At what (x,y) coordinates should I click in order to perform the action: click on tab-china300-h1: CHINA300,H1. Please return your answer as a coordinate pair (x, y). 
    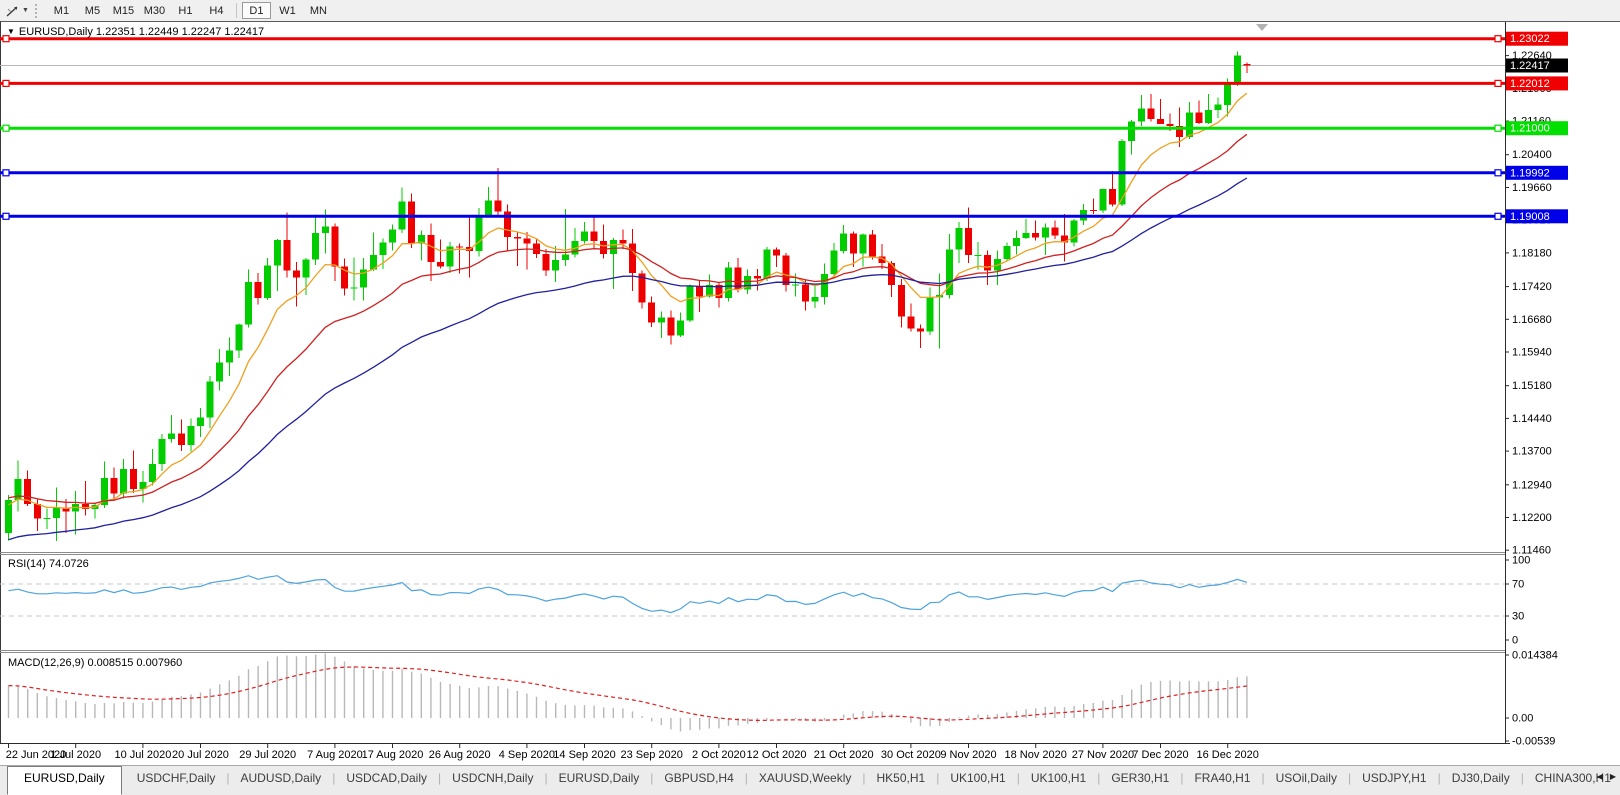
    Looking at the image, I should click on (1572, 778).